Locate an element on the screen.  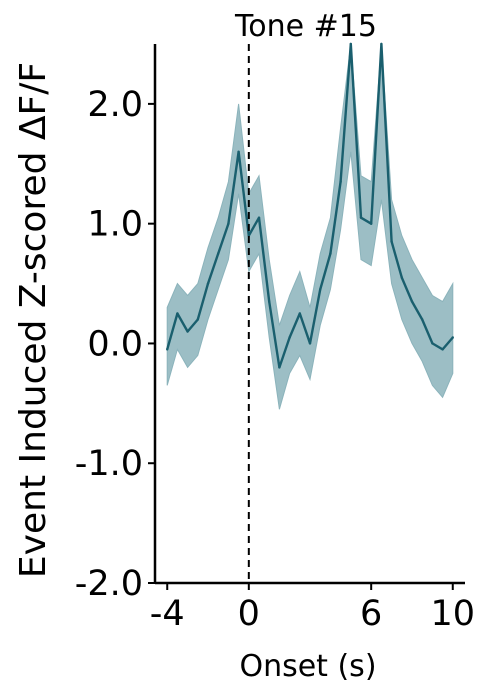
y-tick-label: -1.0 is located at coordinates (109, 464).